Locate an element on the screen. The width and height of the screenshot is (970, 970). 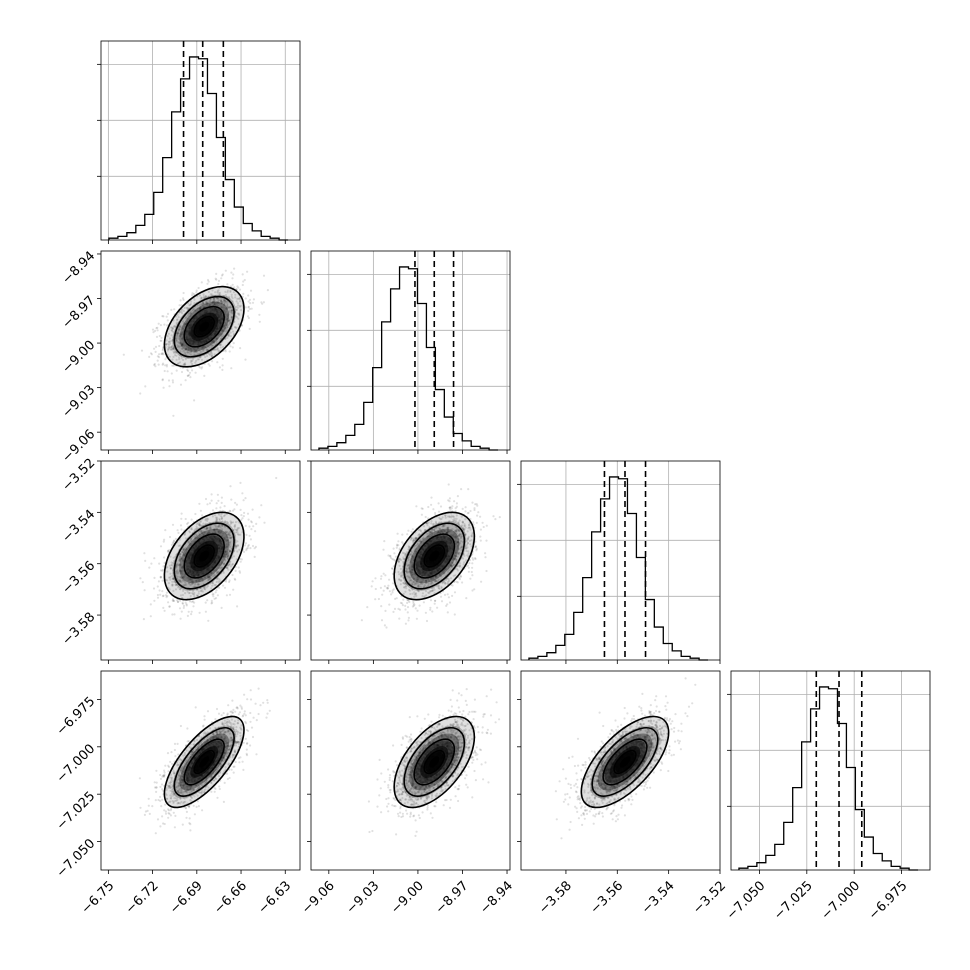
scatter-panel-p1-p2 is located at coordinates (410, 560).